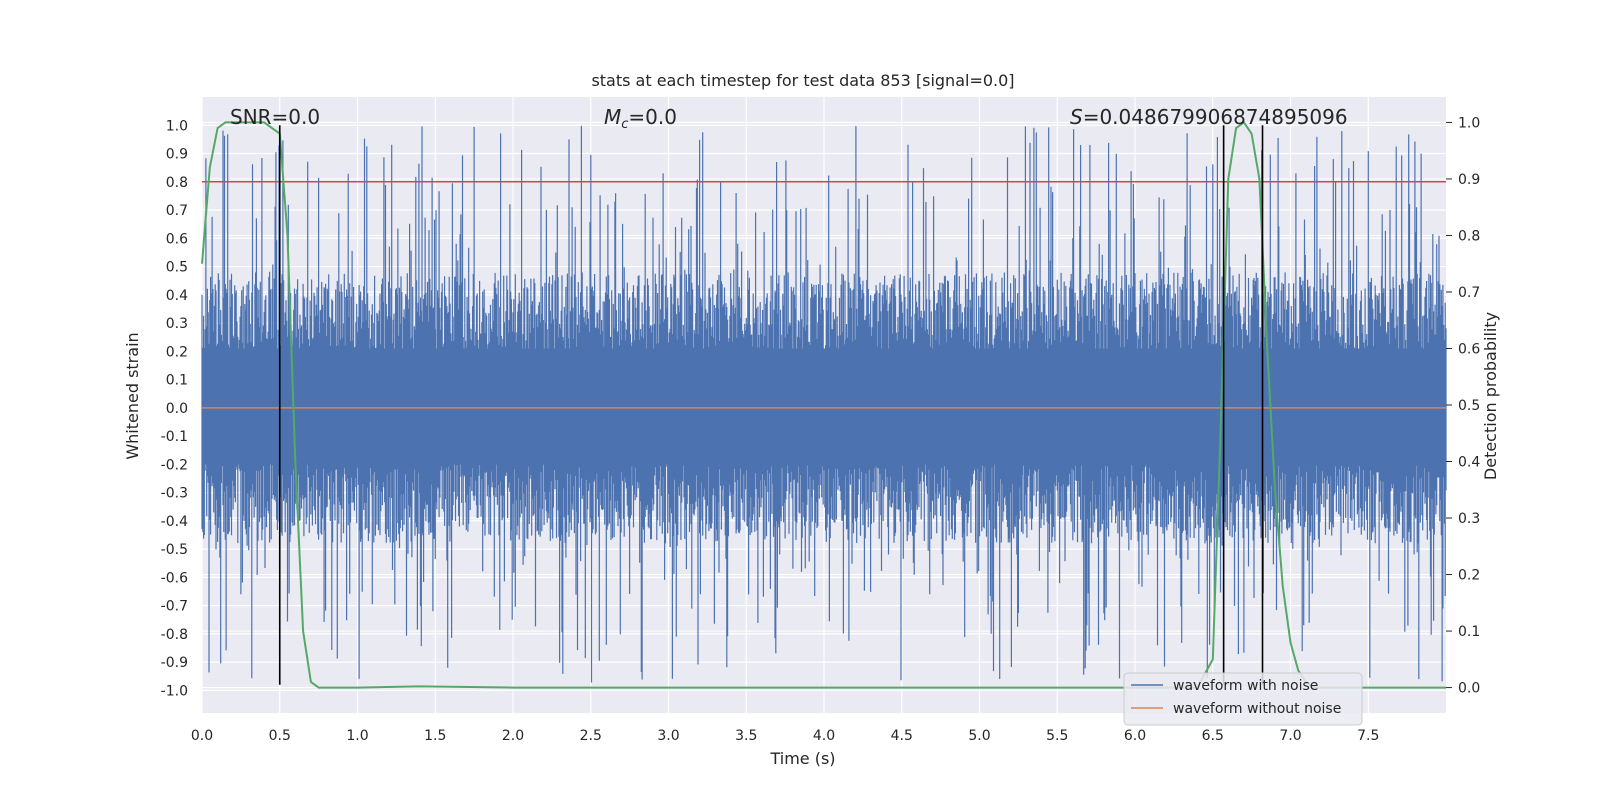 This screenshot has height=800, width=1600. I want to click on x-axis-label: Time (s), so click(802, 758).